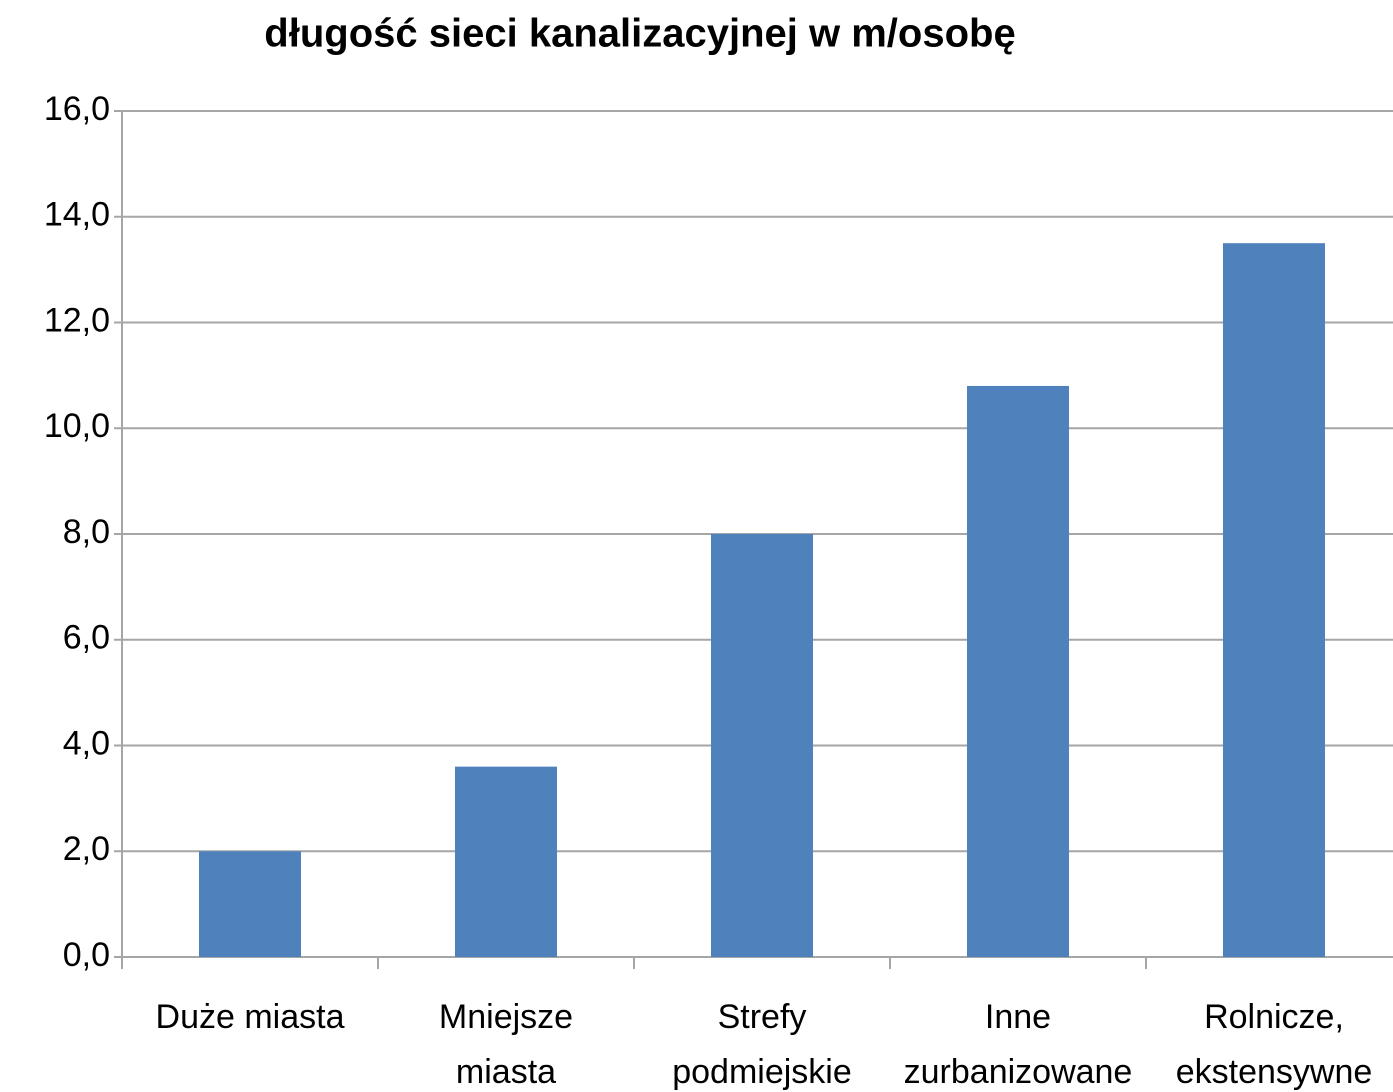 Image resolution: width=1393 pixels, height=1092 pixels. Describe the element at coordinates (639, 34) in the screenshot. I see `chart-title: długość sieci kanalizacyjnej w m/osobę` at that location.